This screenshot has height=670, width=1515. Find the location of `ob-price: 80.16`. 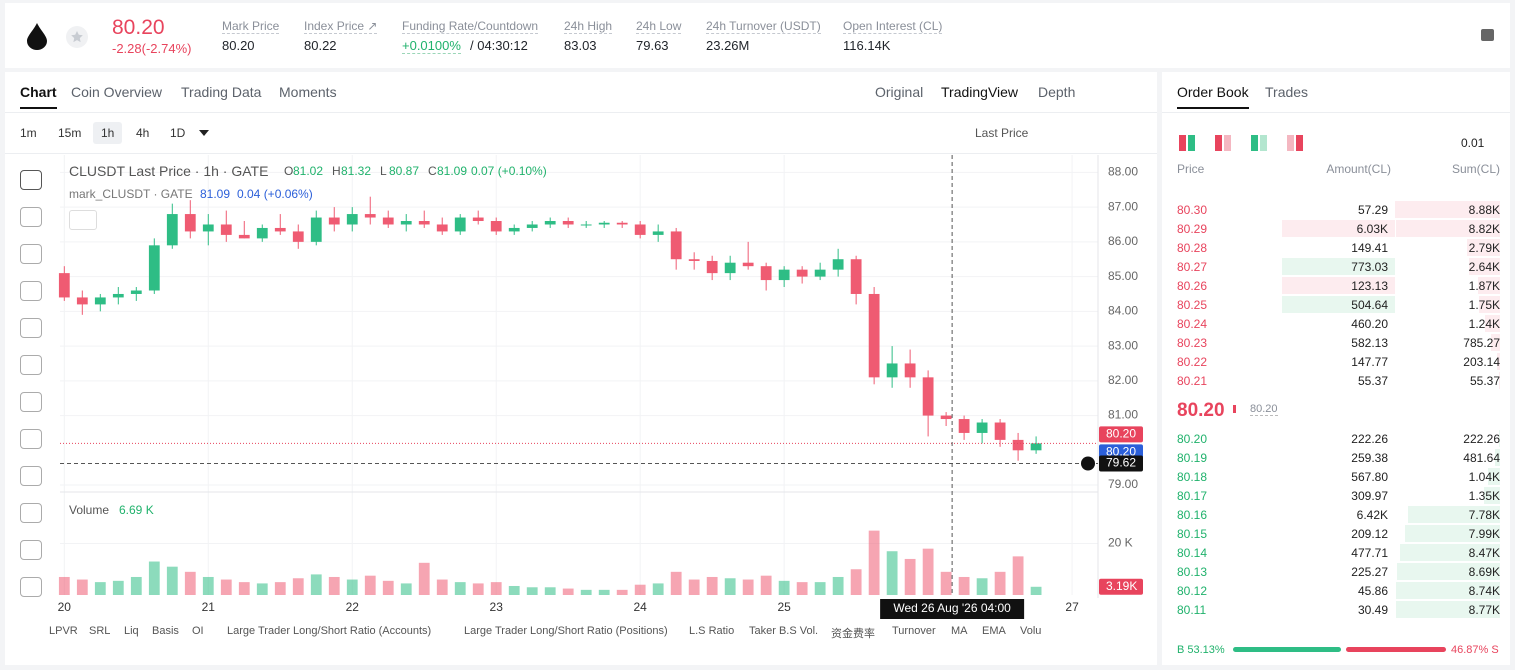

ob-price: 80.16 is located at coordinates (1192, 515).